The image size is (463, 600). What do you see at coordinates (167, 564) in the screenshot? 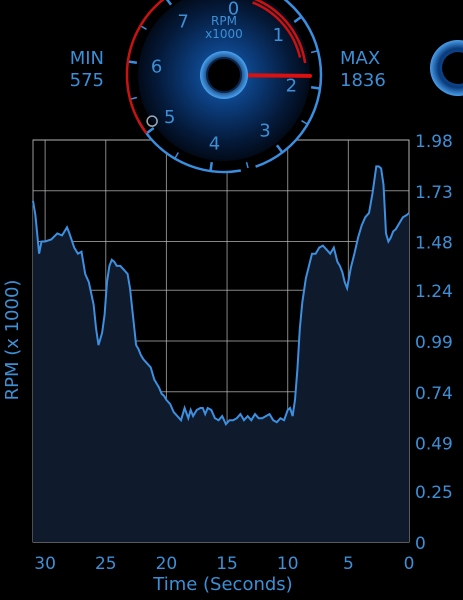
I see `x-tick-label: 20` at bounding box center [167, 564].